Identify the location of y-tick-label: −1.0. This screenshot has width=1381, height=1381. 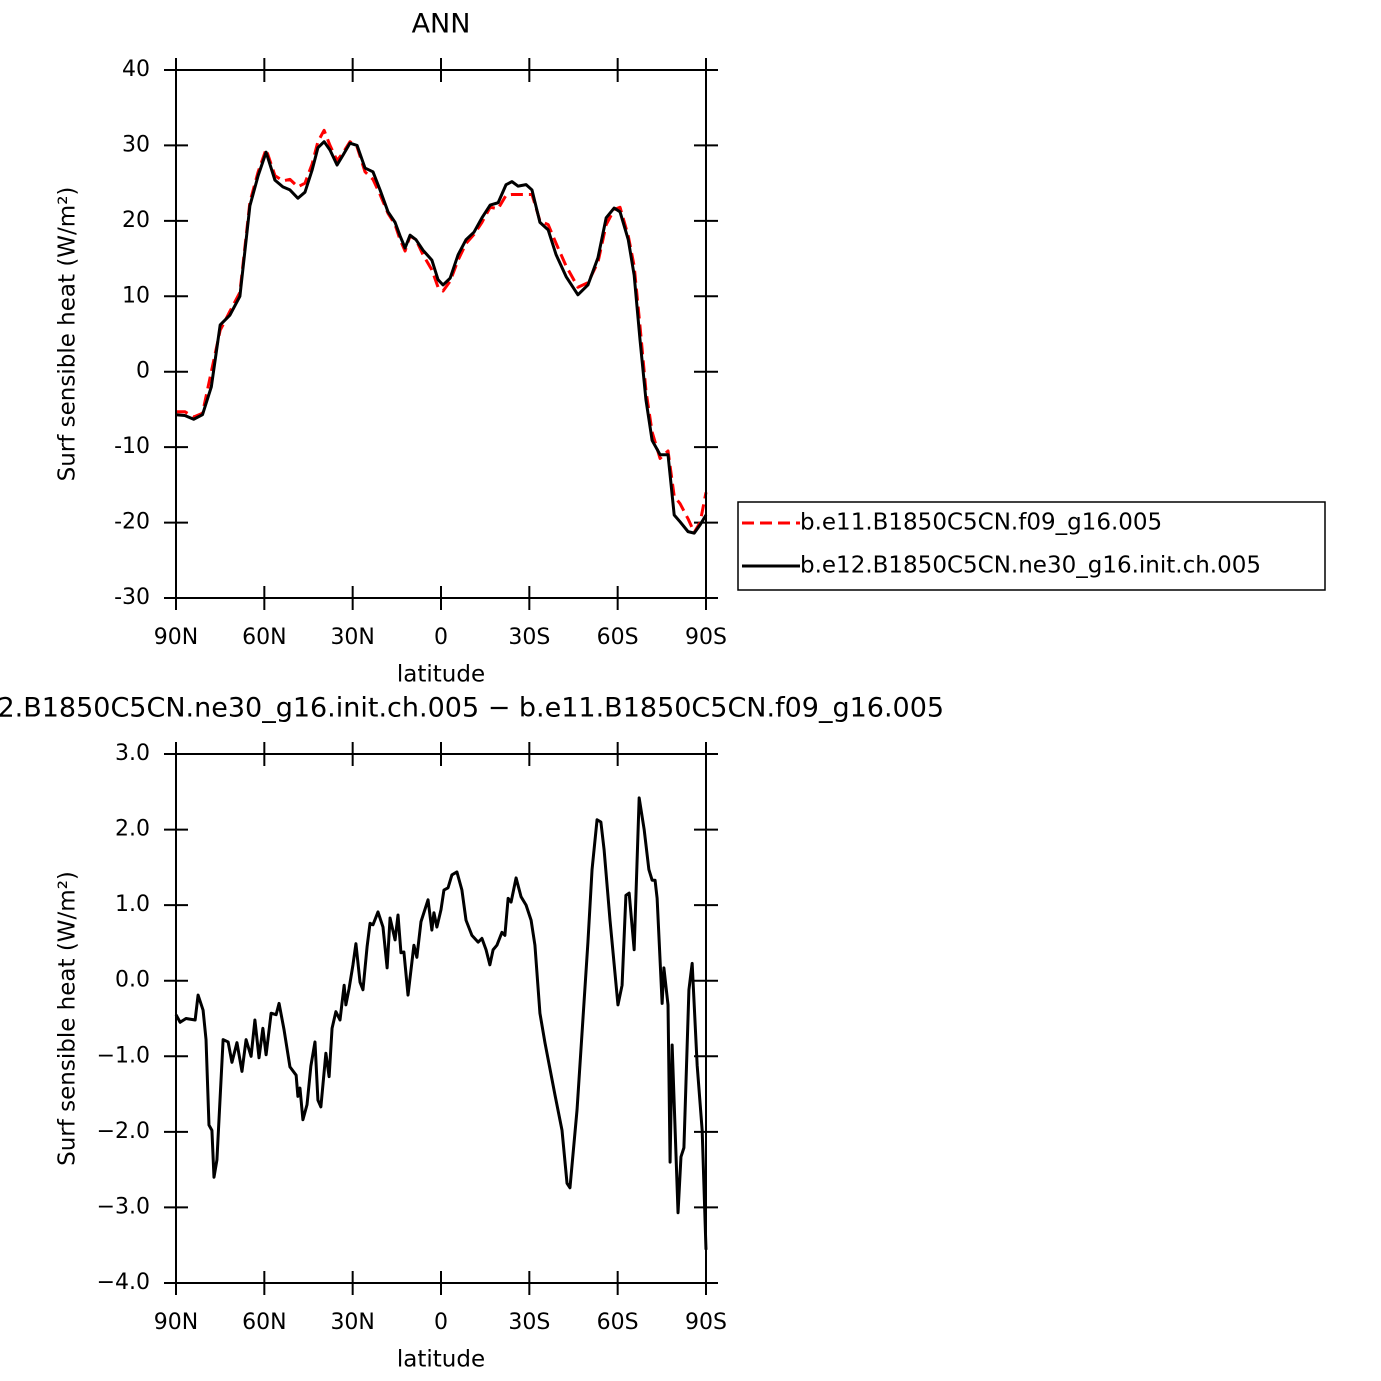
(123, 1055).